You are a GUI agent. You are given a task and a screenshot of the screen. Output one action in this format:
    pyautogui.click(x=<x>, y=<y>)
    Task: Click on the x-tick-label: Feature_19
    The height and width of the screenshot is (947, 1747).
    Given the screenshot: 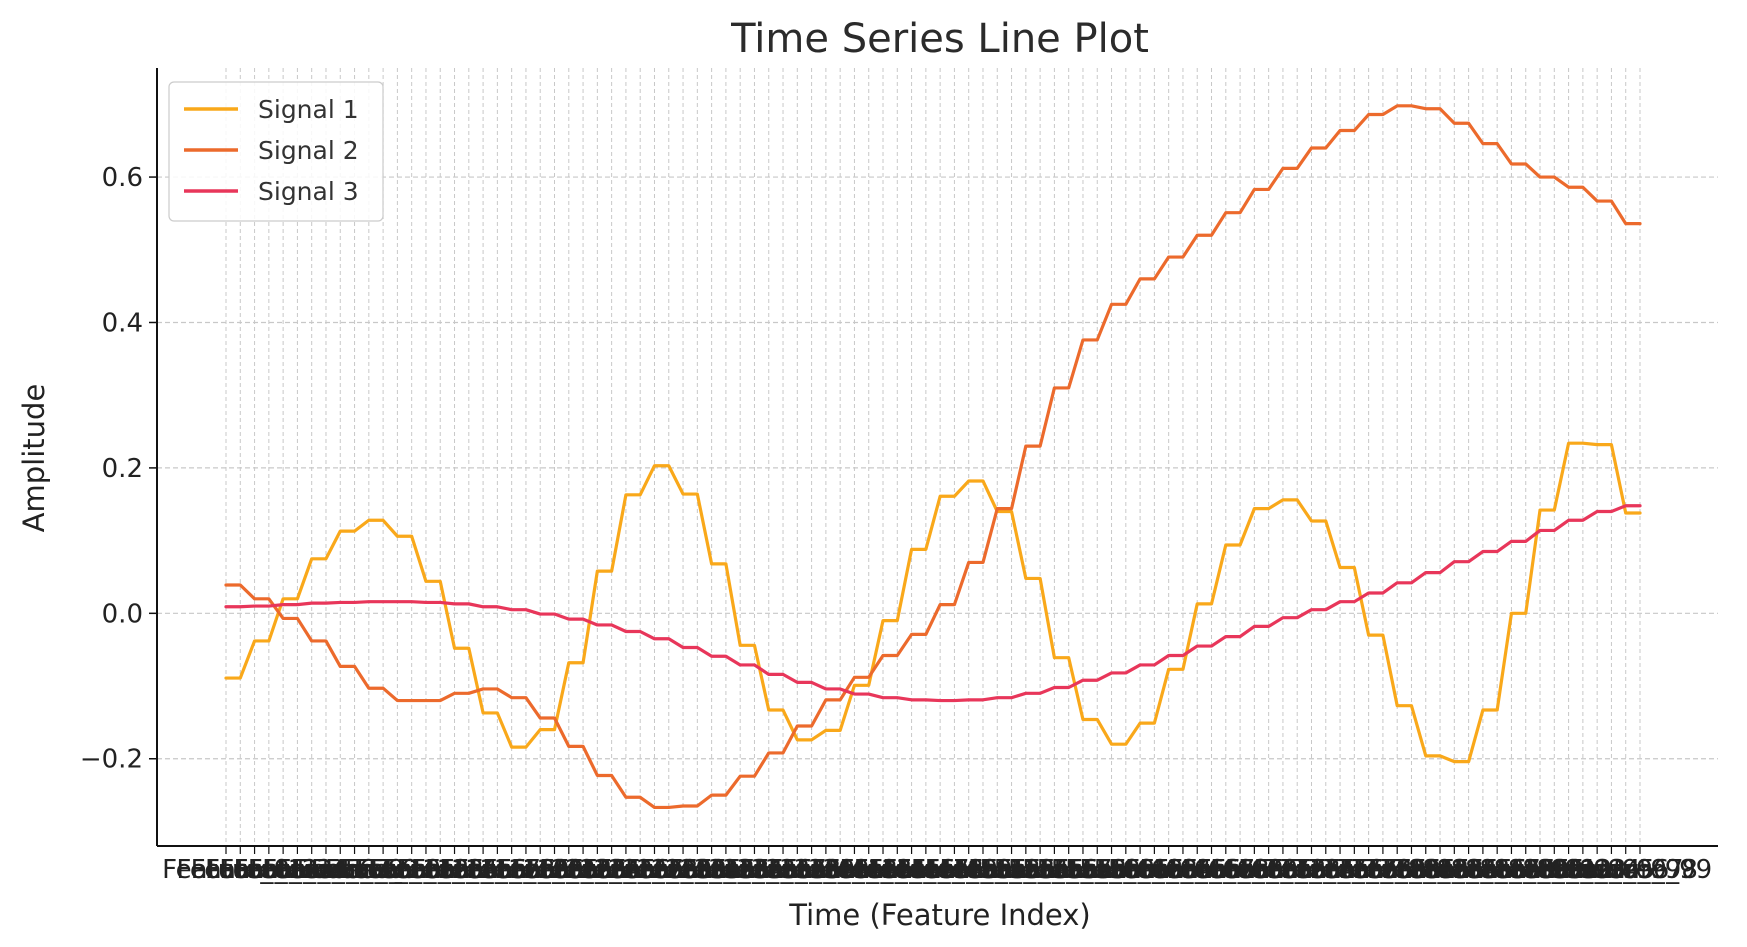 What is the action you would take?
    pyautogui.click(x=497, y=870)
    